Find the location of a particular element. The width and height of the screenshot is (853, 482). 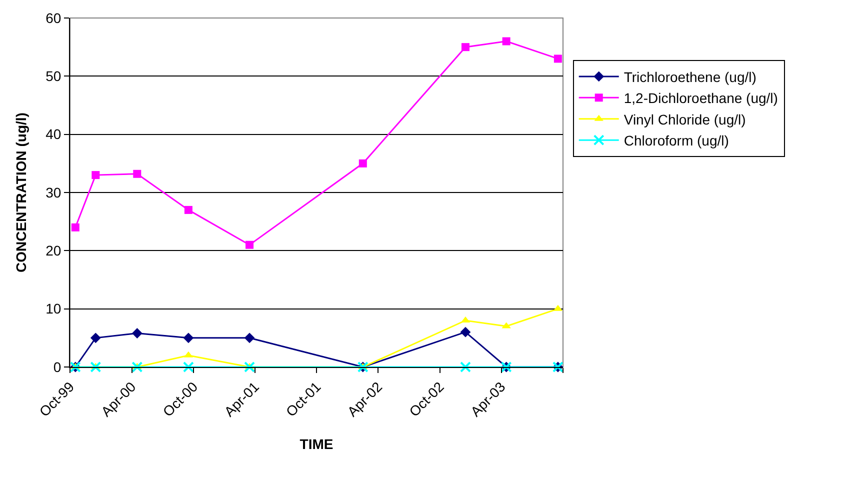

y-tick-label: 60 is located at coordinates (54, 18).